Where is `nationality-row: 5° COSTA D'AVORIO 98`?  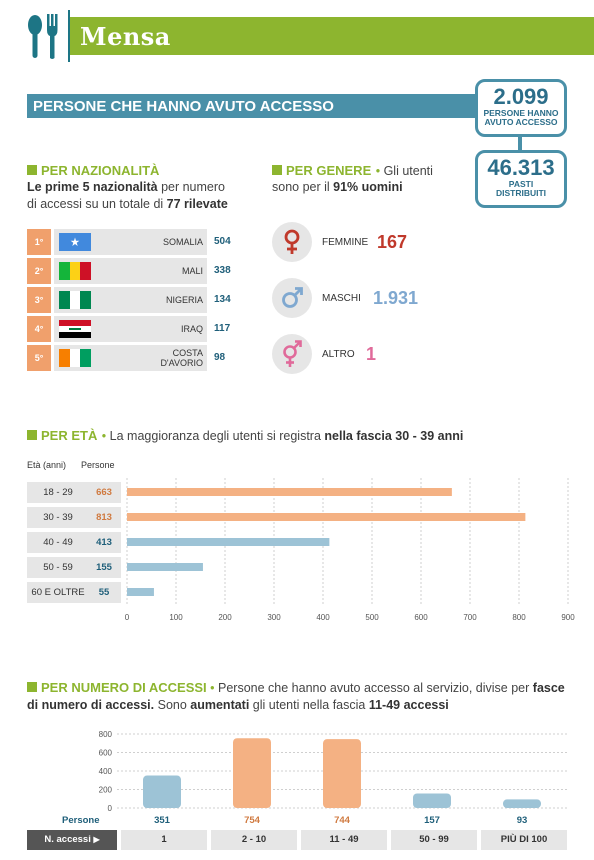
nationality-row: 5° COSTA D'AVORIO 98 is located at coordinates (126, 358).